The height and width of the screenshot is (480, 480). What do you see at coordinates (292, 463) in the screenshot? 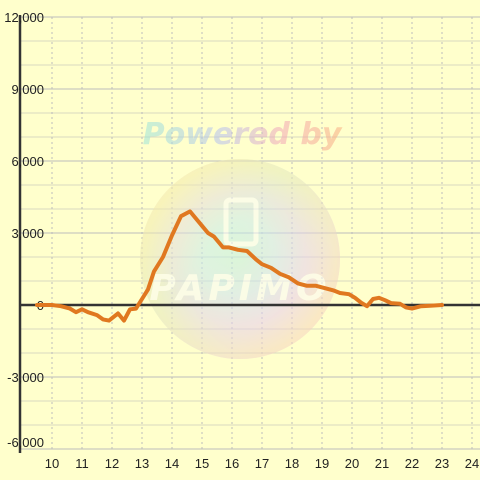
I see `x-tick-label: 18` at bounding box center [292, 463].